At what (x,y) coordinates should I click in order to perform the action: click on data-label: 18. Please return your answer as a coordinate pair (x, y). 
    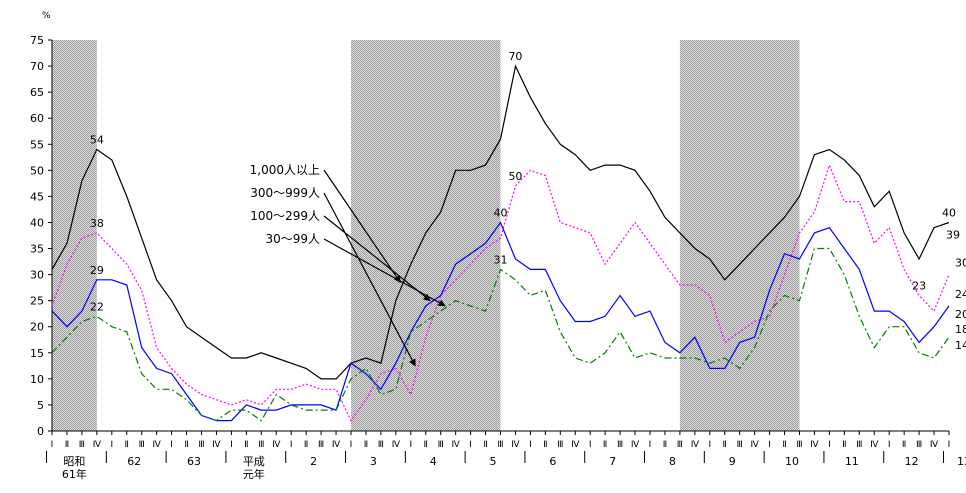
    Looking at the image, I should click on (960, 329).